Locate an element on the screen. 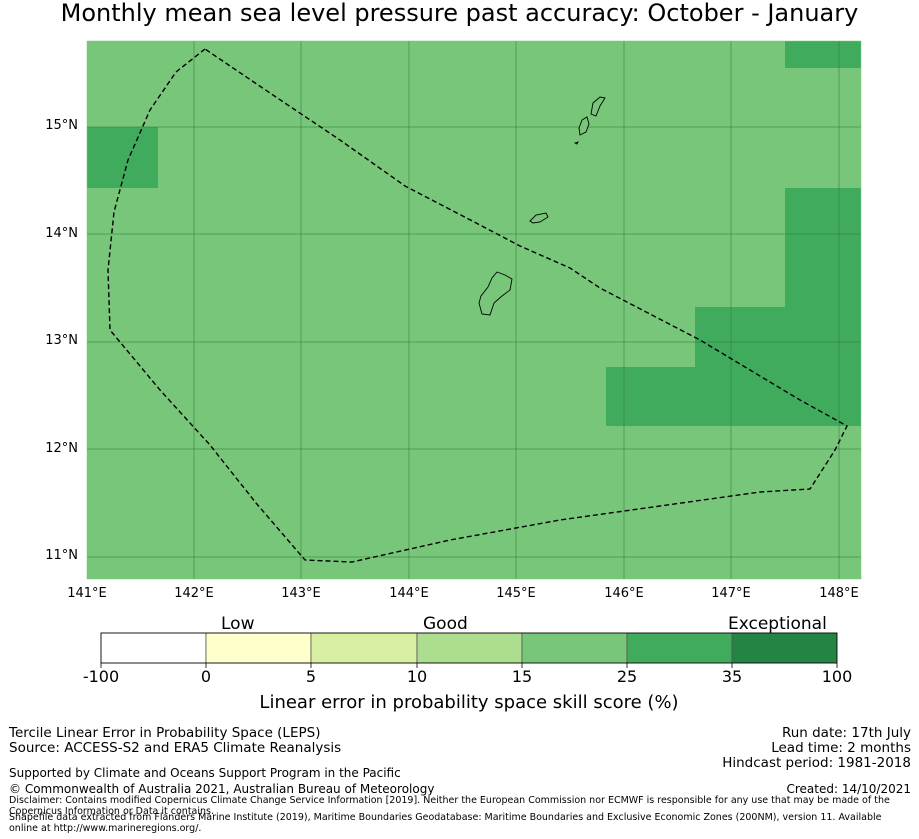 This screenshot has width=919, height=839. colorbar-tick: 0 is located at coordinates (206, 676).